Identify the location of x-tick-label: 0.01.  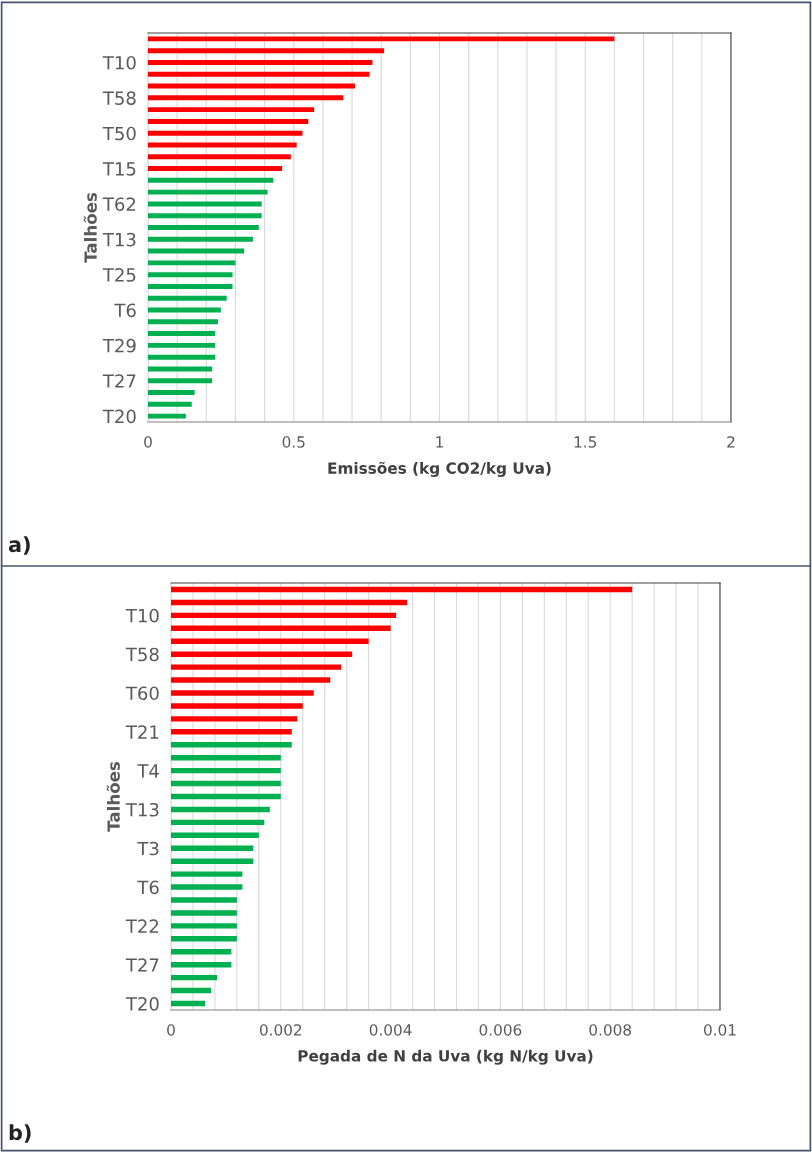
(720, 1030).